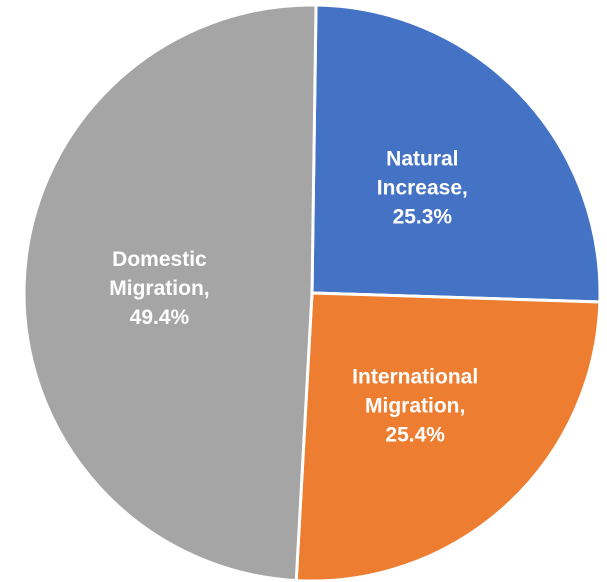 Image resolution: width=607 pixels, height=582 pixels. Describe the element at coordinates (415, 376) in the screenshot. I see `label-line: International` at that location.